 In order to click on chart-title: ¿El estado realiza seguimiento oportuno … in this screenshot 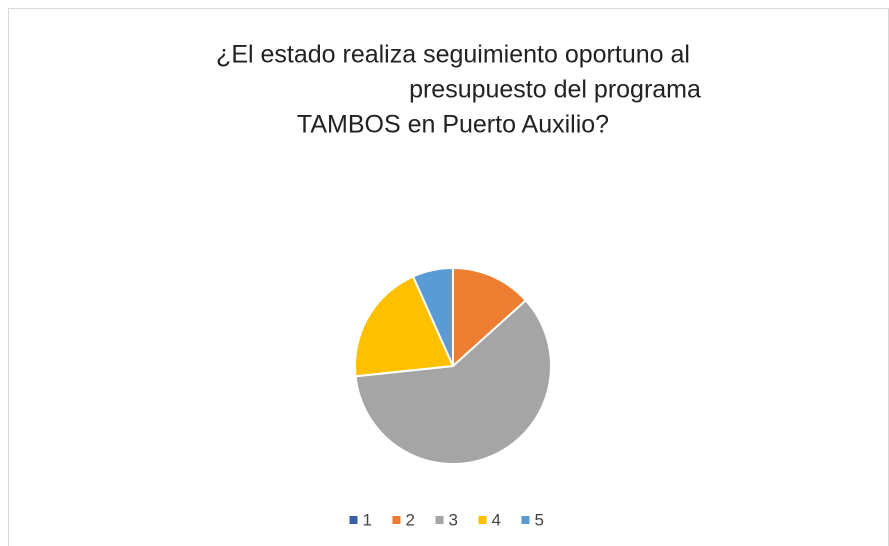, I will do `click(453, 55)`.